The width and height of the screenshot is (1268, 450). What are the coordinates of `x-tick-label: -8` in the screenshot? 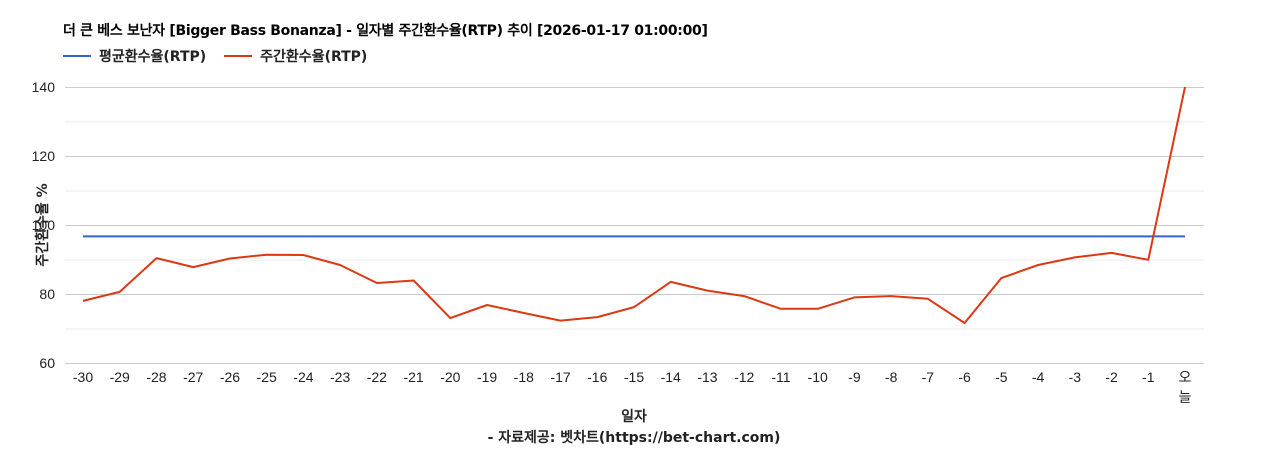 It's located at (891, 377).